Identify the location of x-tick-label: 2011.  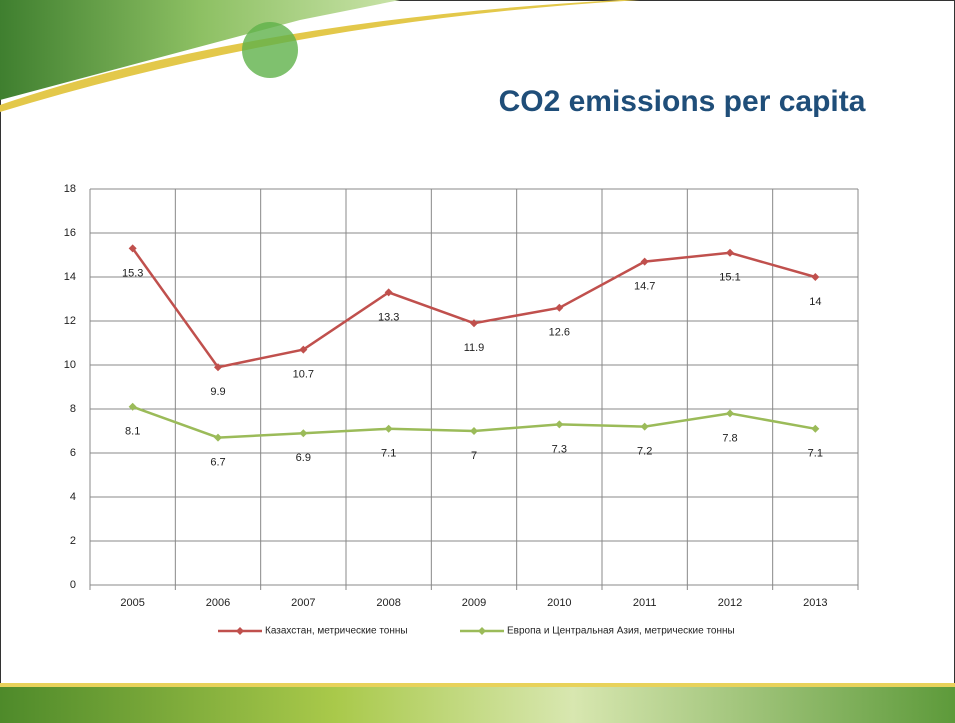
(645, 603).